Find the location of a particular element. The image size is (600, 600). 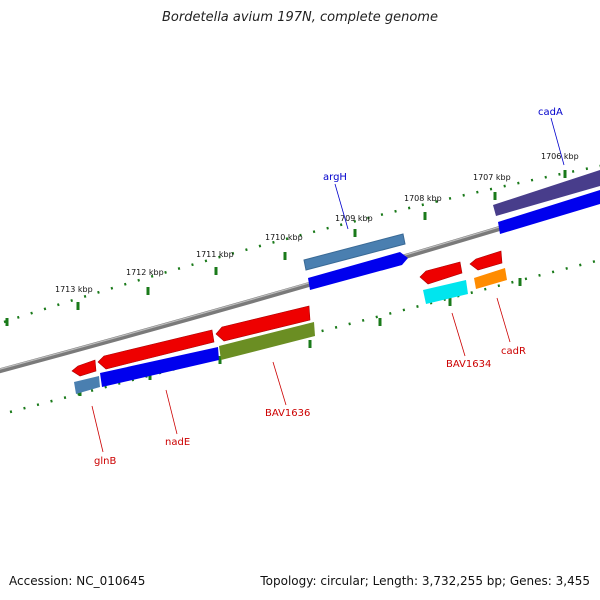

cada-feature is located at coordinates (546, 193).